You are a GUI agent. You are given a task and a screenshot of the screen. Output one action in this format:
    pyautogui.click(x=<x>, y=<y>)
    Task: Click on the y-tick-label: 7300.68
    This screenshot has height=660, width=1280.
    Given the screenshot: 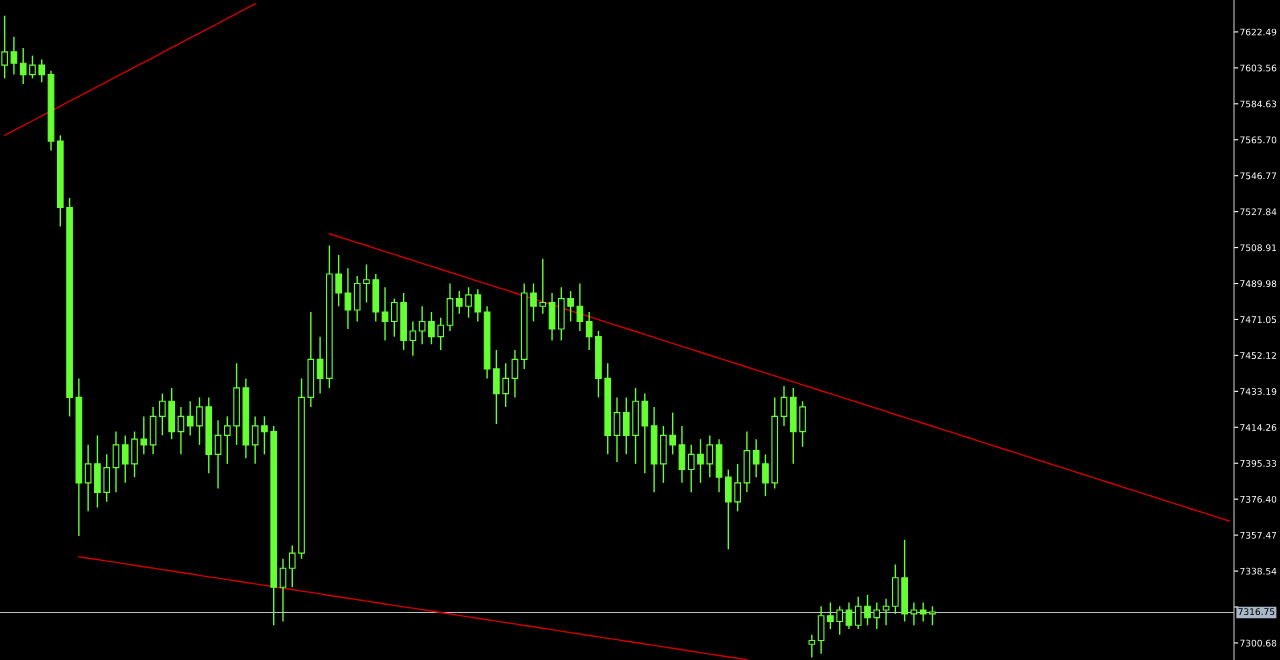 What is the action you would take?
    pyautogui.click(x=1258, y=643)
    